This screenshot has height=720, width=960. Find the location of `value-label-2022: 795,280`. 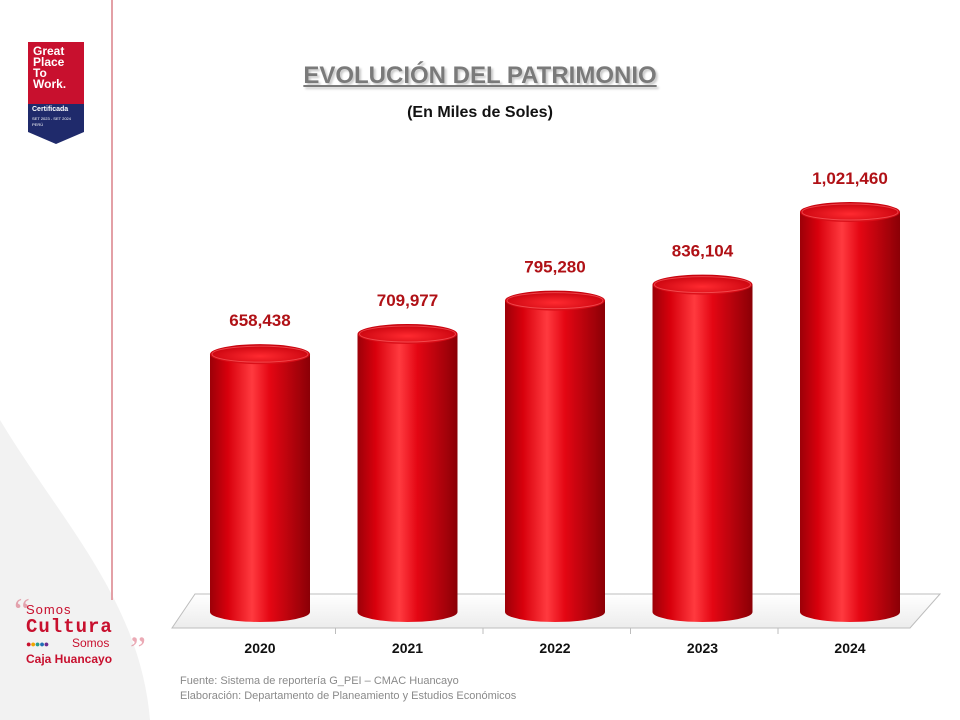

value-label-2022: 795,280 is located at coordinates (554, 267).